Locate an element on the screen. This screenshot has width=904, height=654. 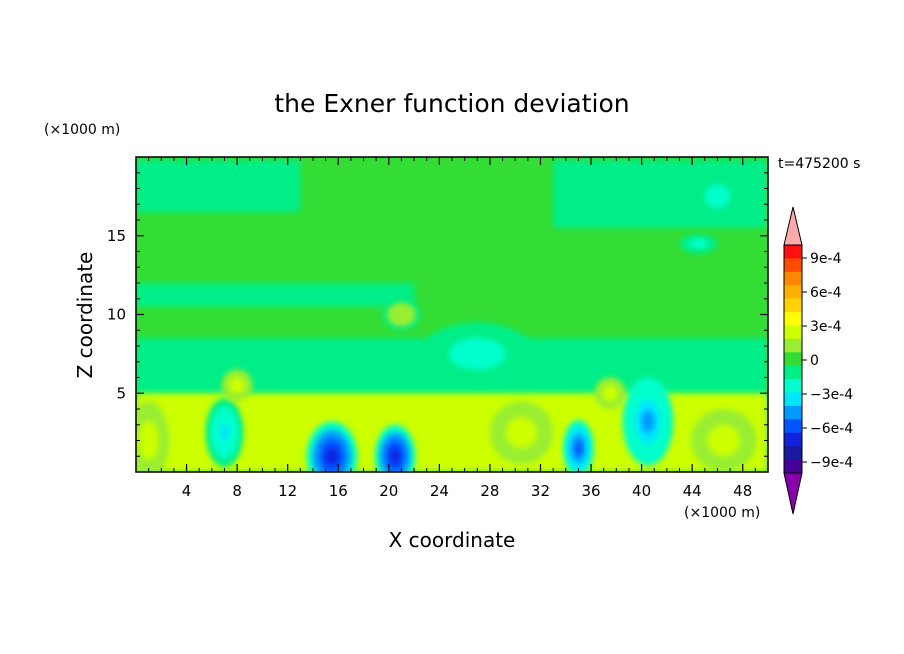
band-left-mid is located at coordinates (275, 295).